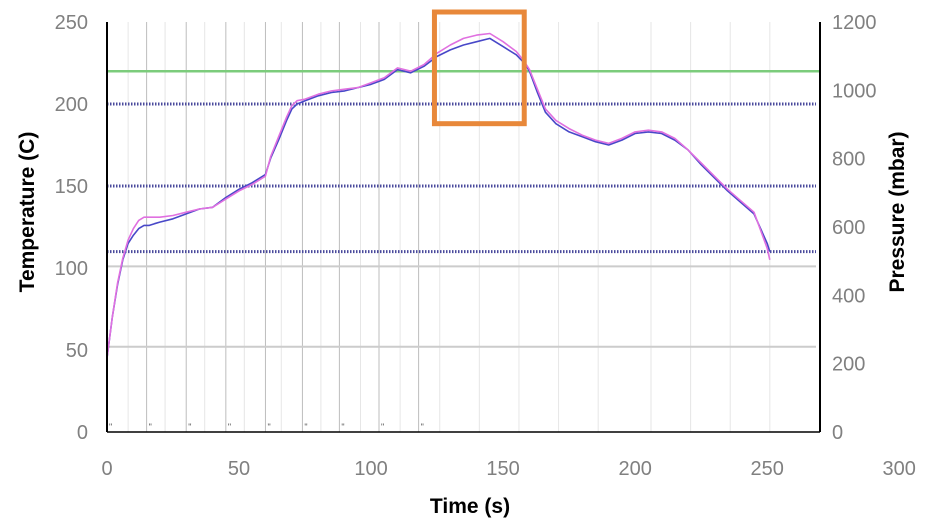  What do you see at coordinates (854, 23) in the screenshot?
I see `y2-tick-label: 1200` at bounding box center [854, 23].